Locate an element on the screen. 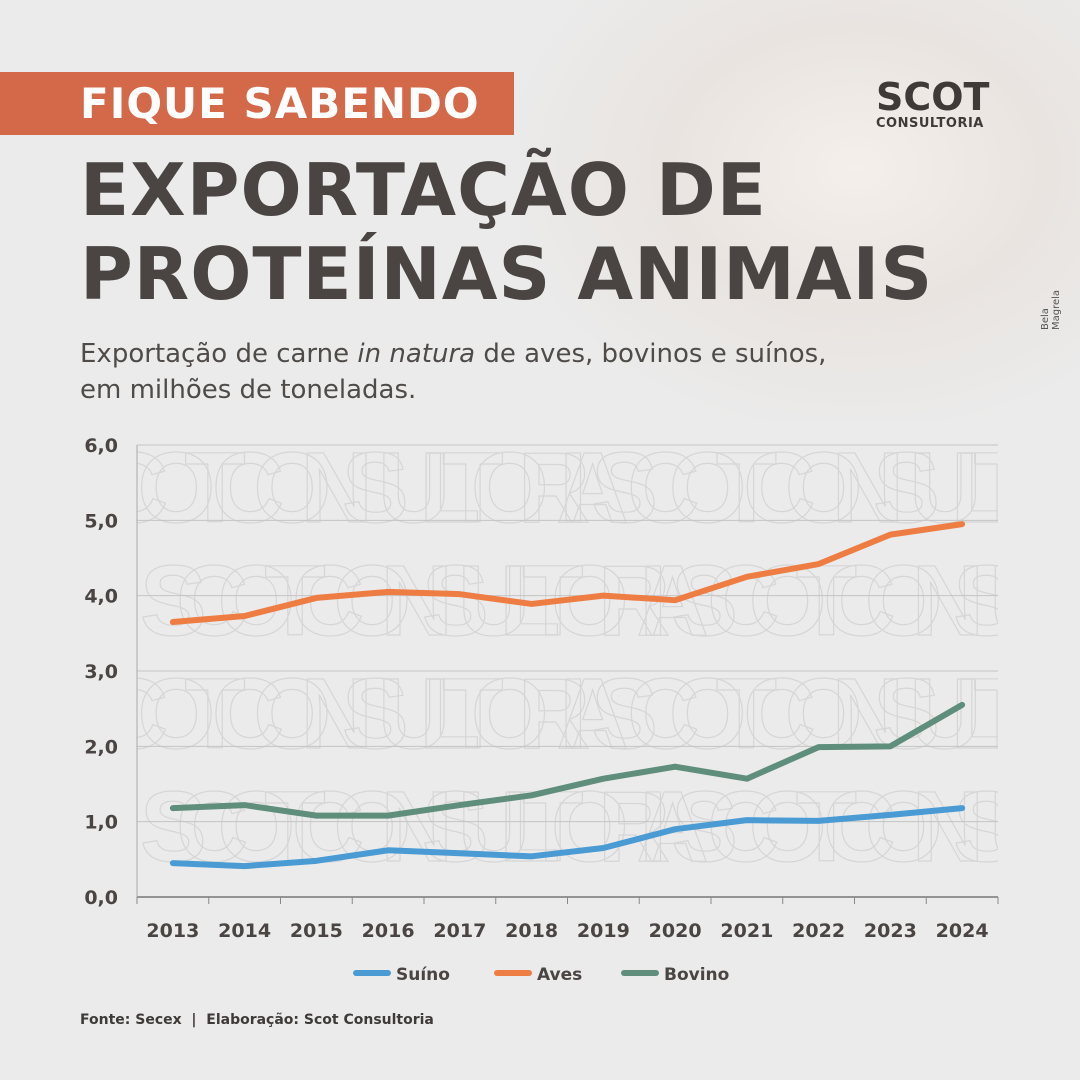 The image size is (1080, 1080). logo: SCOT CONSULTORIA is located at coordinates (919, 104).